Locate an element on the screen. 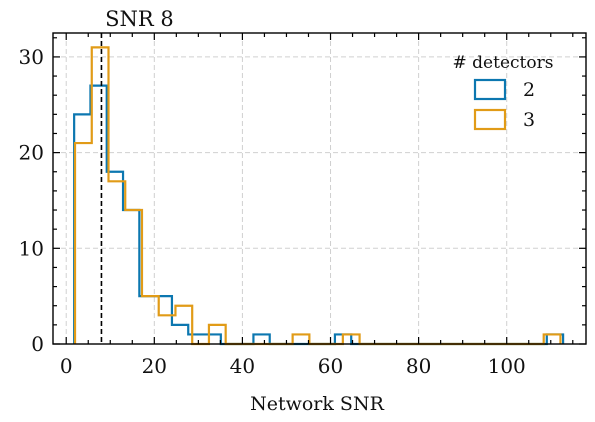 The height and width of the screenshot is (422, 595). legend-item-3: 3 is located at coordinates (504, 119).